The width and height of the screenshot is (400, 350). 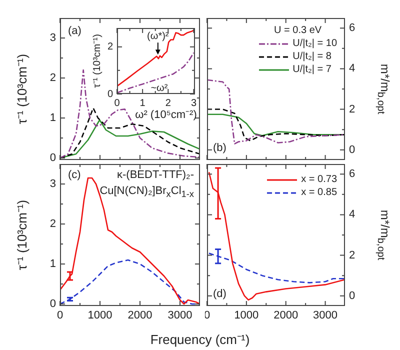 What do you see at coordinates (155, 175) in the screenshot?
I see `annotation: κ-(BEDT-TTF)₂-` at bounding box center [155, 175].